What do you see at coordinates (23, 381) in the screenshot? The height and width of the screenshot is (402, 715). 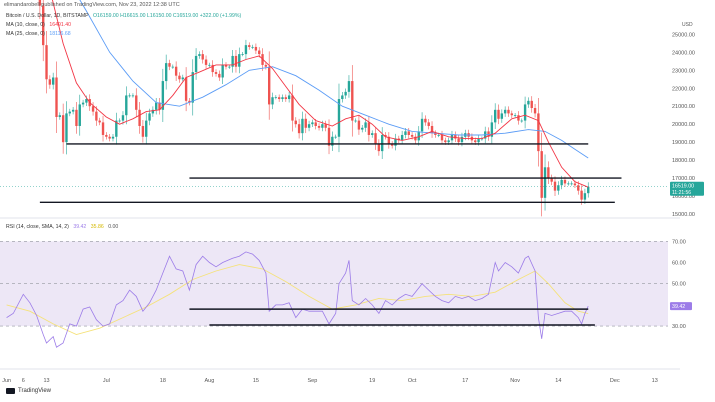 I see `x-tick-label-0: 6` at bounding box center [23, 381].